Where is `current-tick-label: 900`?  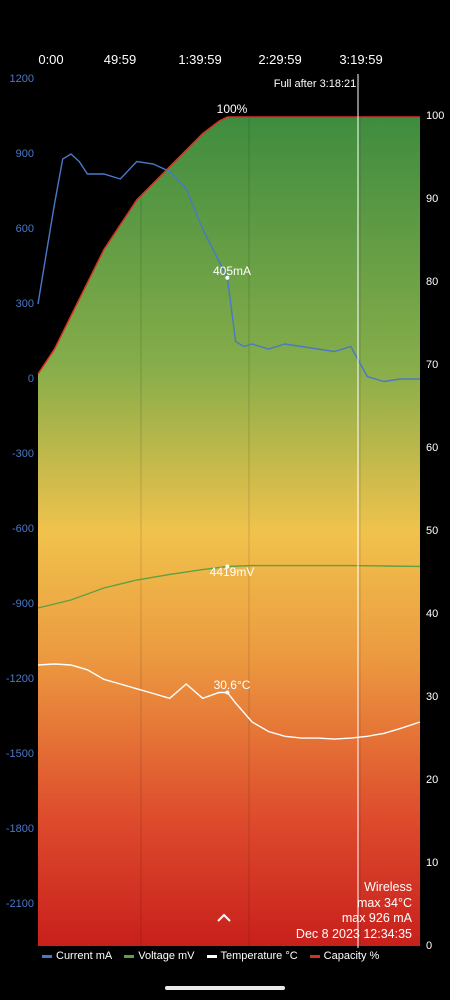
current-tick-label: 900 is located at coordinates (24, 154).